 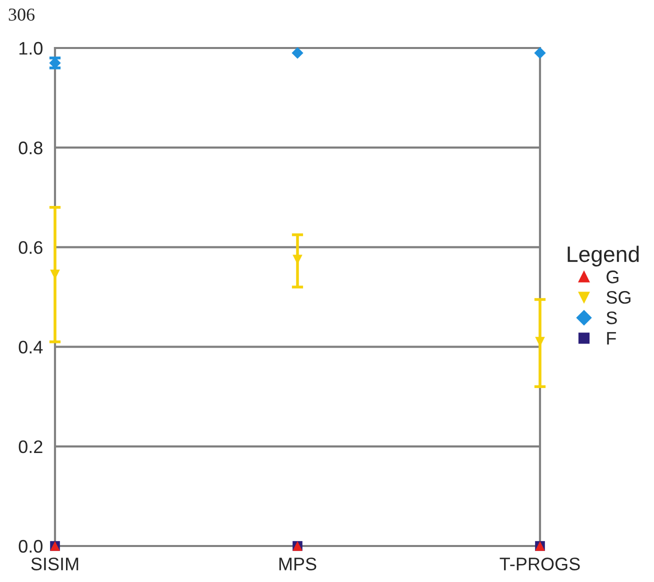 I want to click on legend-label: SG, so click(x=618, y=297).